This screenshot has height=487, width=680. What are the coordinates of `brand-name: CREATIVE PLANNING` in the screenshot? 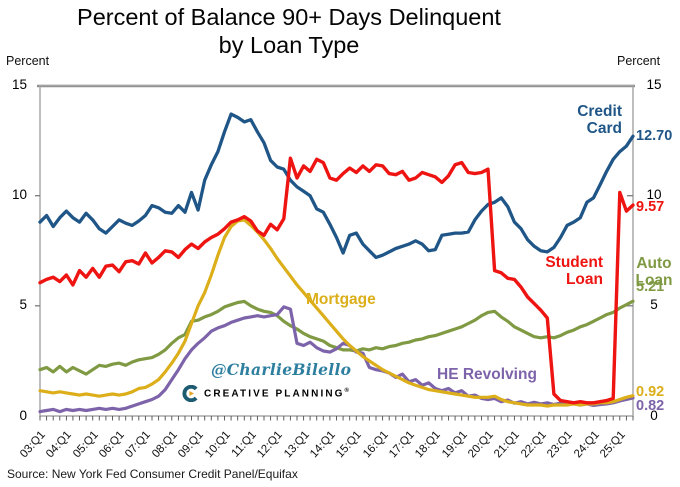 It's located at (274, 394).